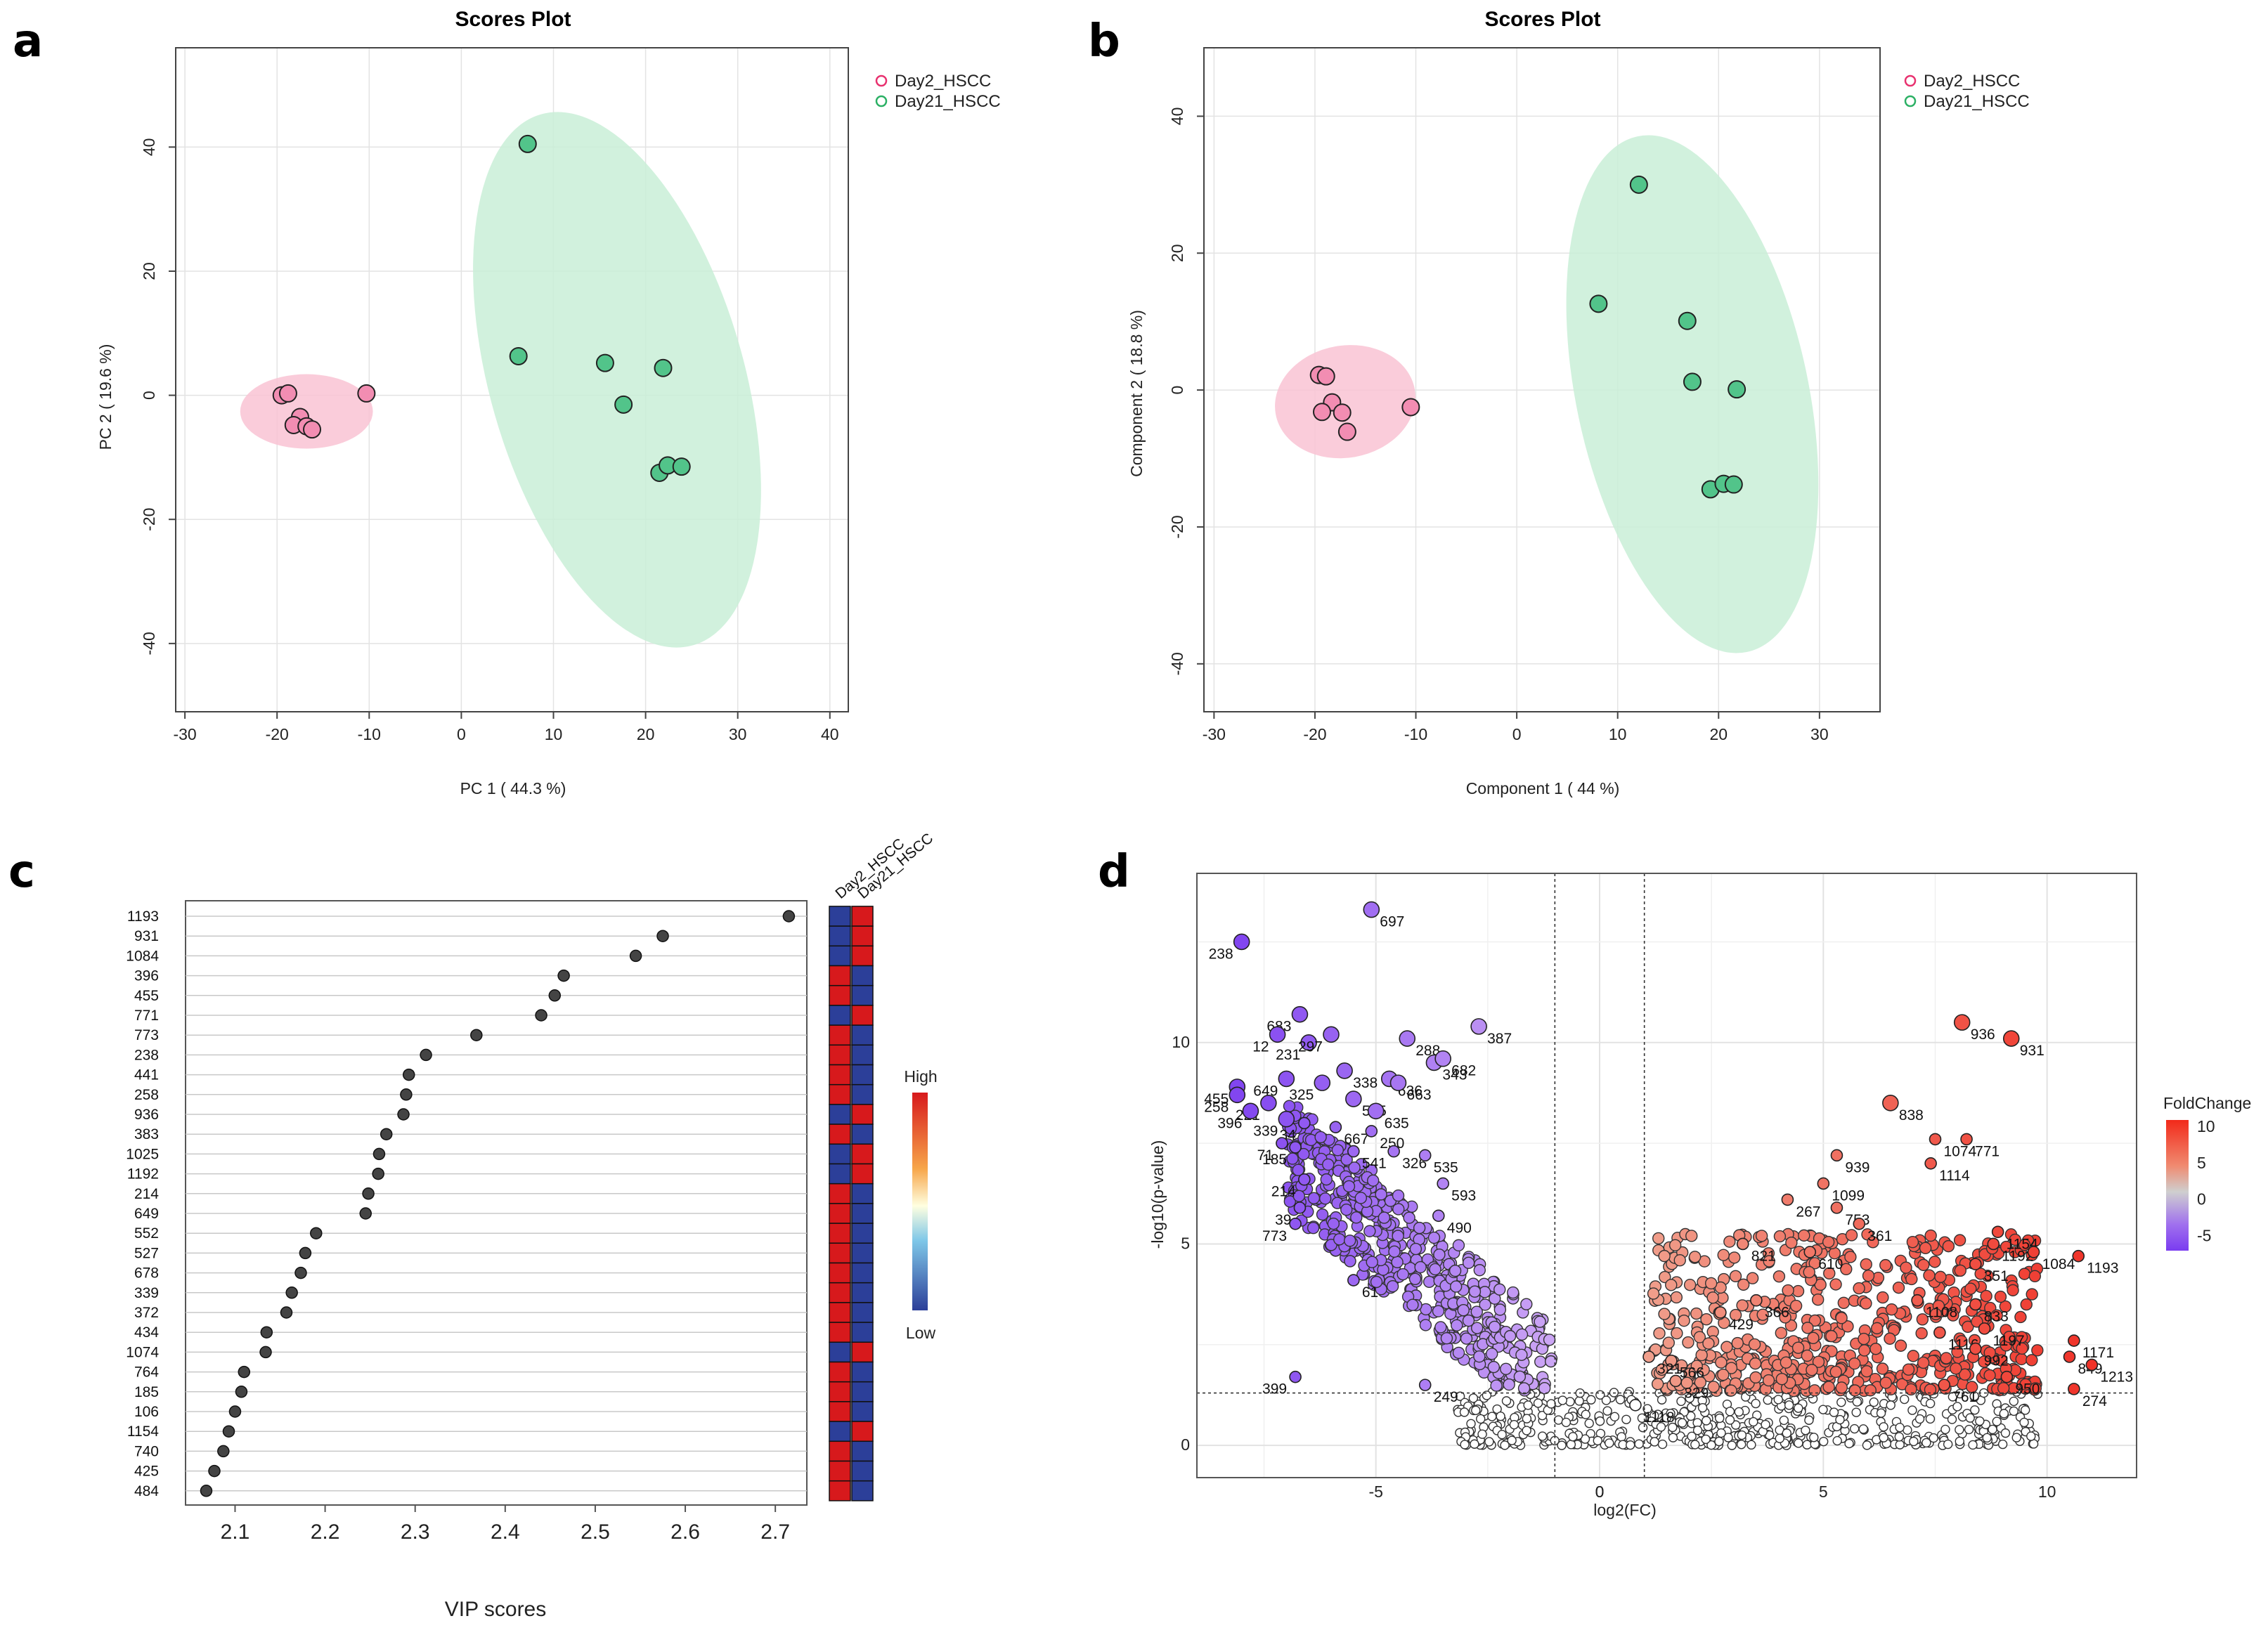  What do you see at coordinates (1181, 1042) in the screenshot?
I see `y-tick-label: 10` at bounding box center [1181, 1042].